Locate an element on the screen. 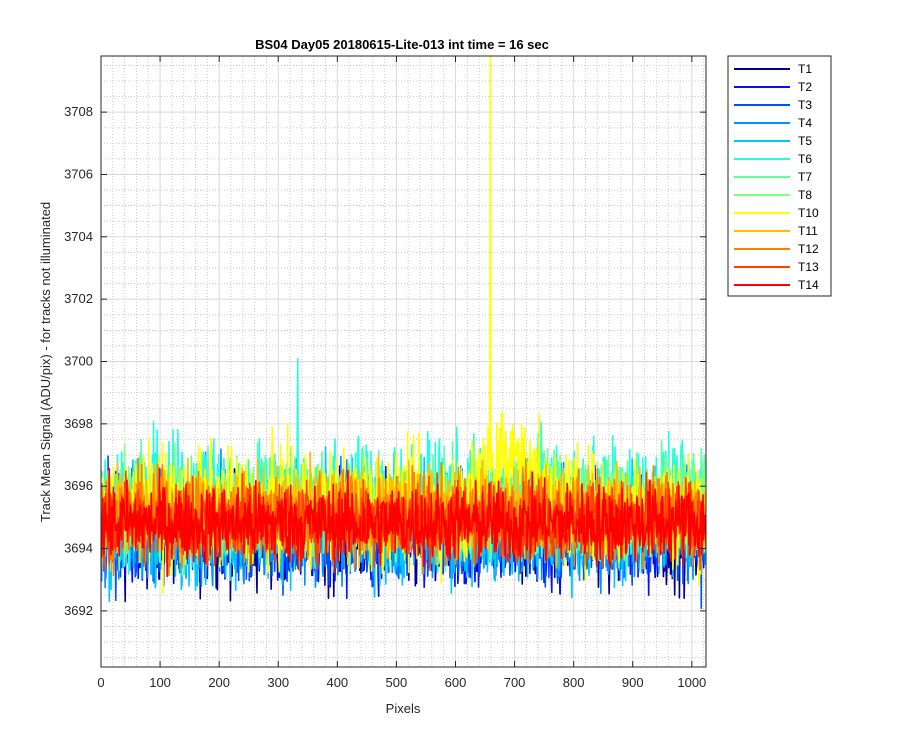 This screenshot has width=900, height=750. legend-label-t7: T7 is located at coordinates (805, 177).